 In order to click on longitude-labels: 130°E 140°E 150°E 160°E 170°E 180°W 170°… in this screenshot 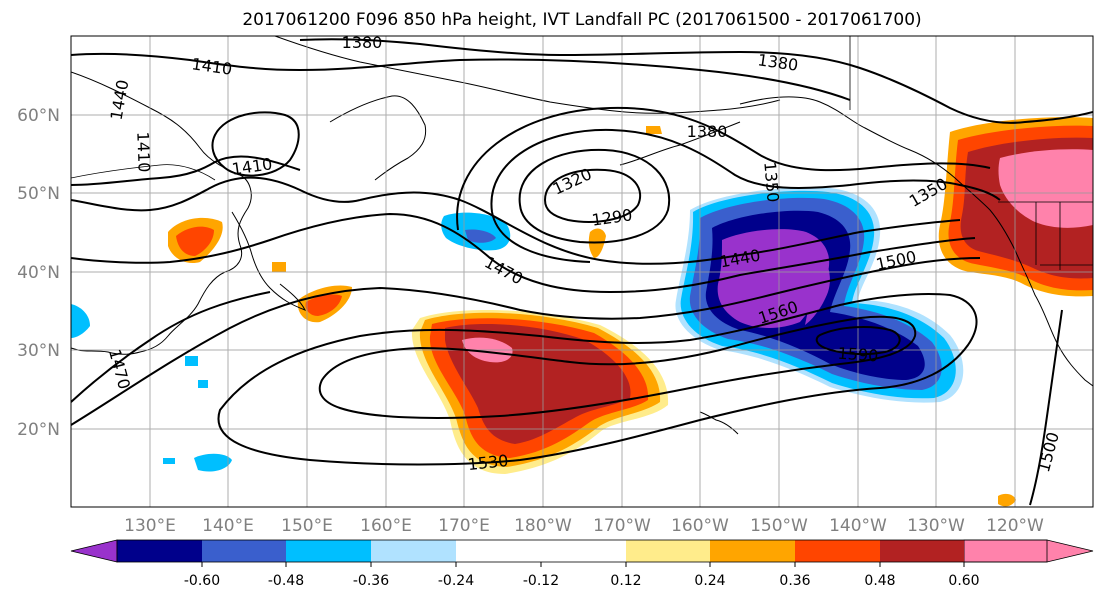, I will do `click(584, 526)`.